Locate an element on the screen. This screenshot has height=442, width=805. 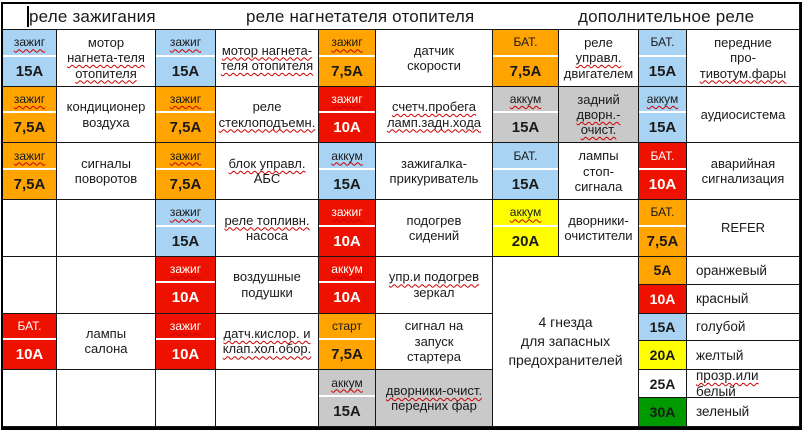
spare-amp-swatch: 10А is located at coordinates (663, 298).